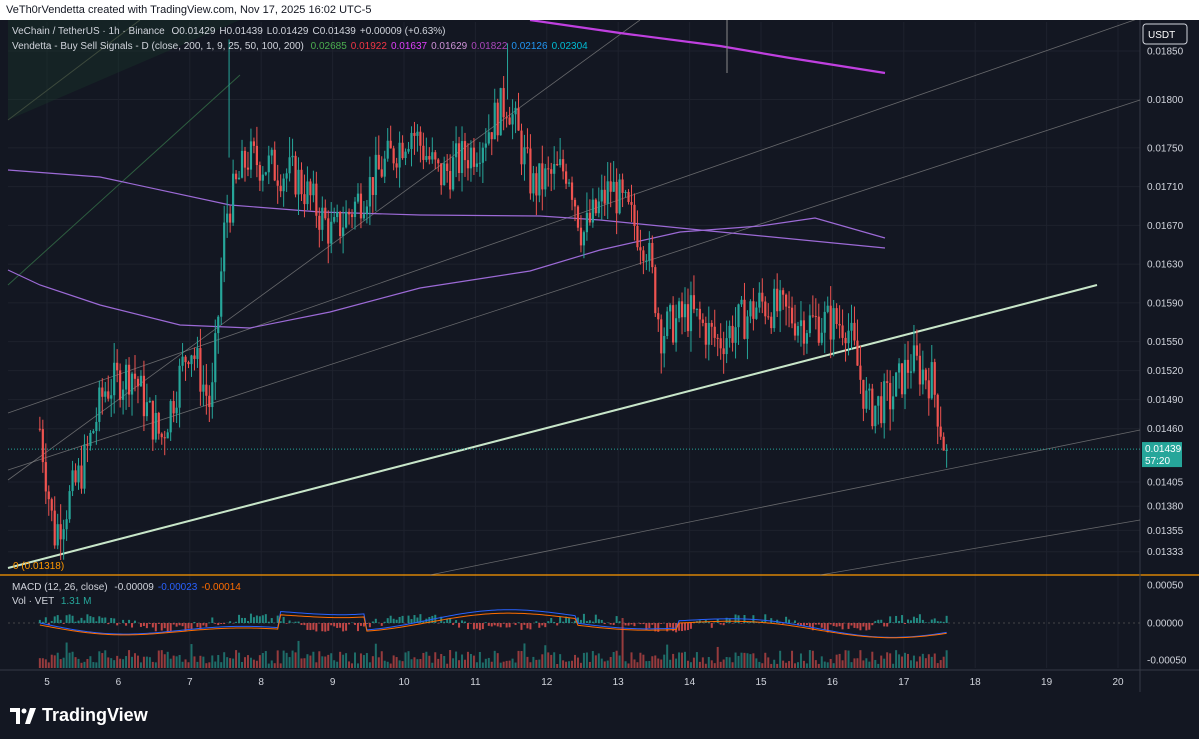 Image resolution: width=1199 pixels, height=739 pixels. I want to click on channel-line, so click(124, 180).